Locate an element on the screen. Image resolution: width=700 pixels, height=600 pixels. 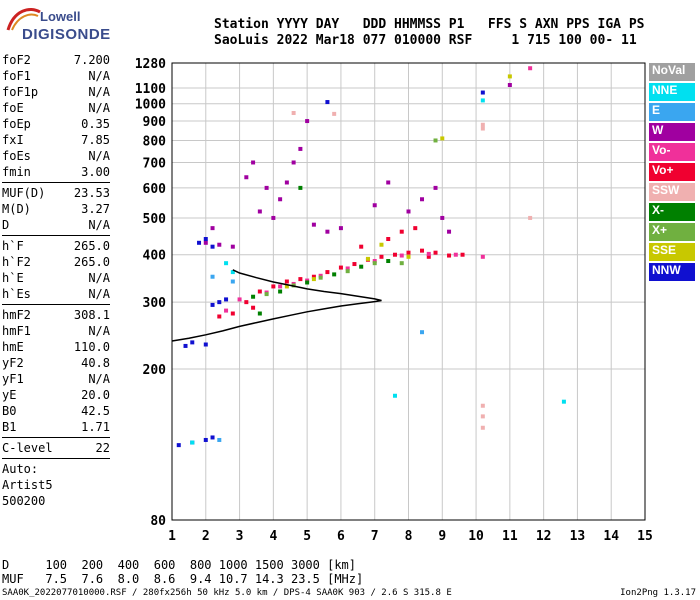
param-row: hmF1 N/A is located at coordinates (56, 331).